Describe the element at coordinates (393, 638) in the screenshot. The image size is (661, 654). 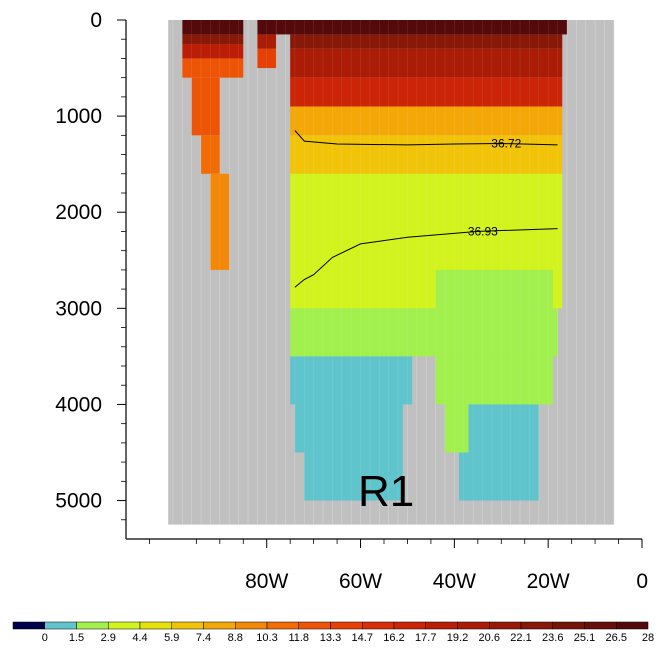
I see `colorbar-label: 16.2` at that location.